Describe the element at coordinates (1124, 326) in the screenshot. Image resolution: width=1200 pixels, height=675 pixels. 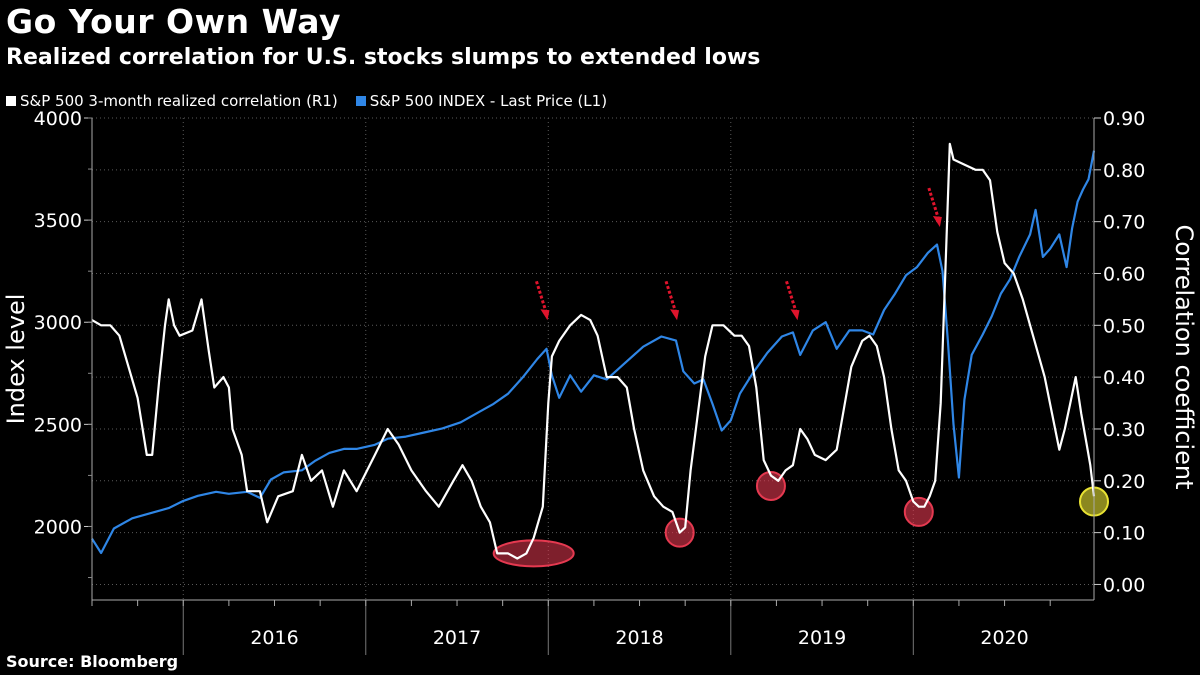
I see `y-right-tick-label: 0.50` at that location.